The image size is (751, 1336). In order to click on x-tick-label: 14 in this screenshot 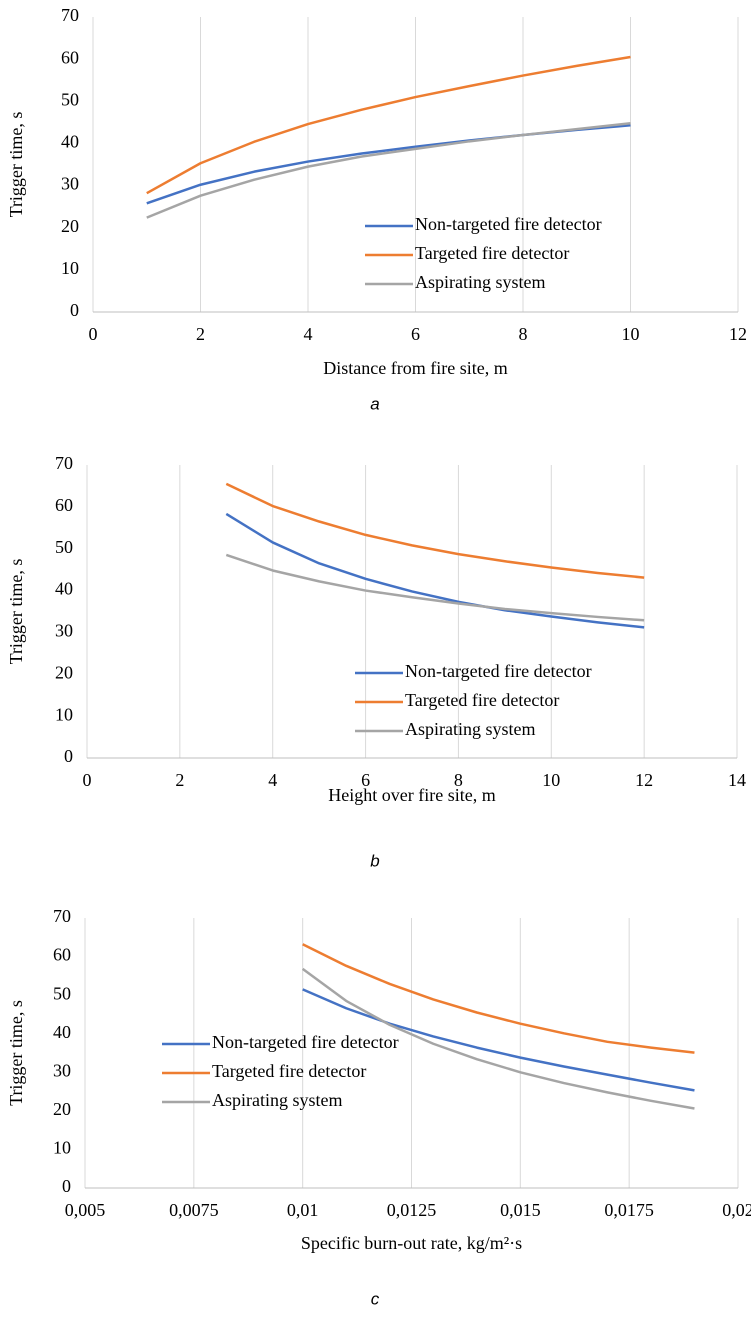, I will do `click(737, 780)`.